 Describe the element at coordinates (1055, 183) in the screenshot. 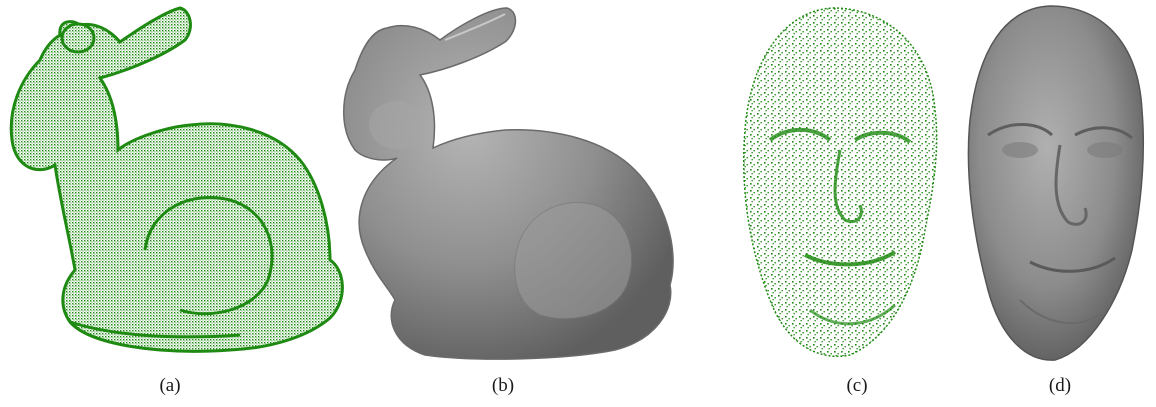

I see `face-mesh-figure` at that location.